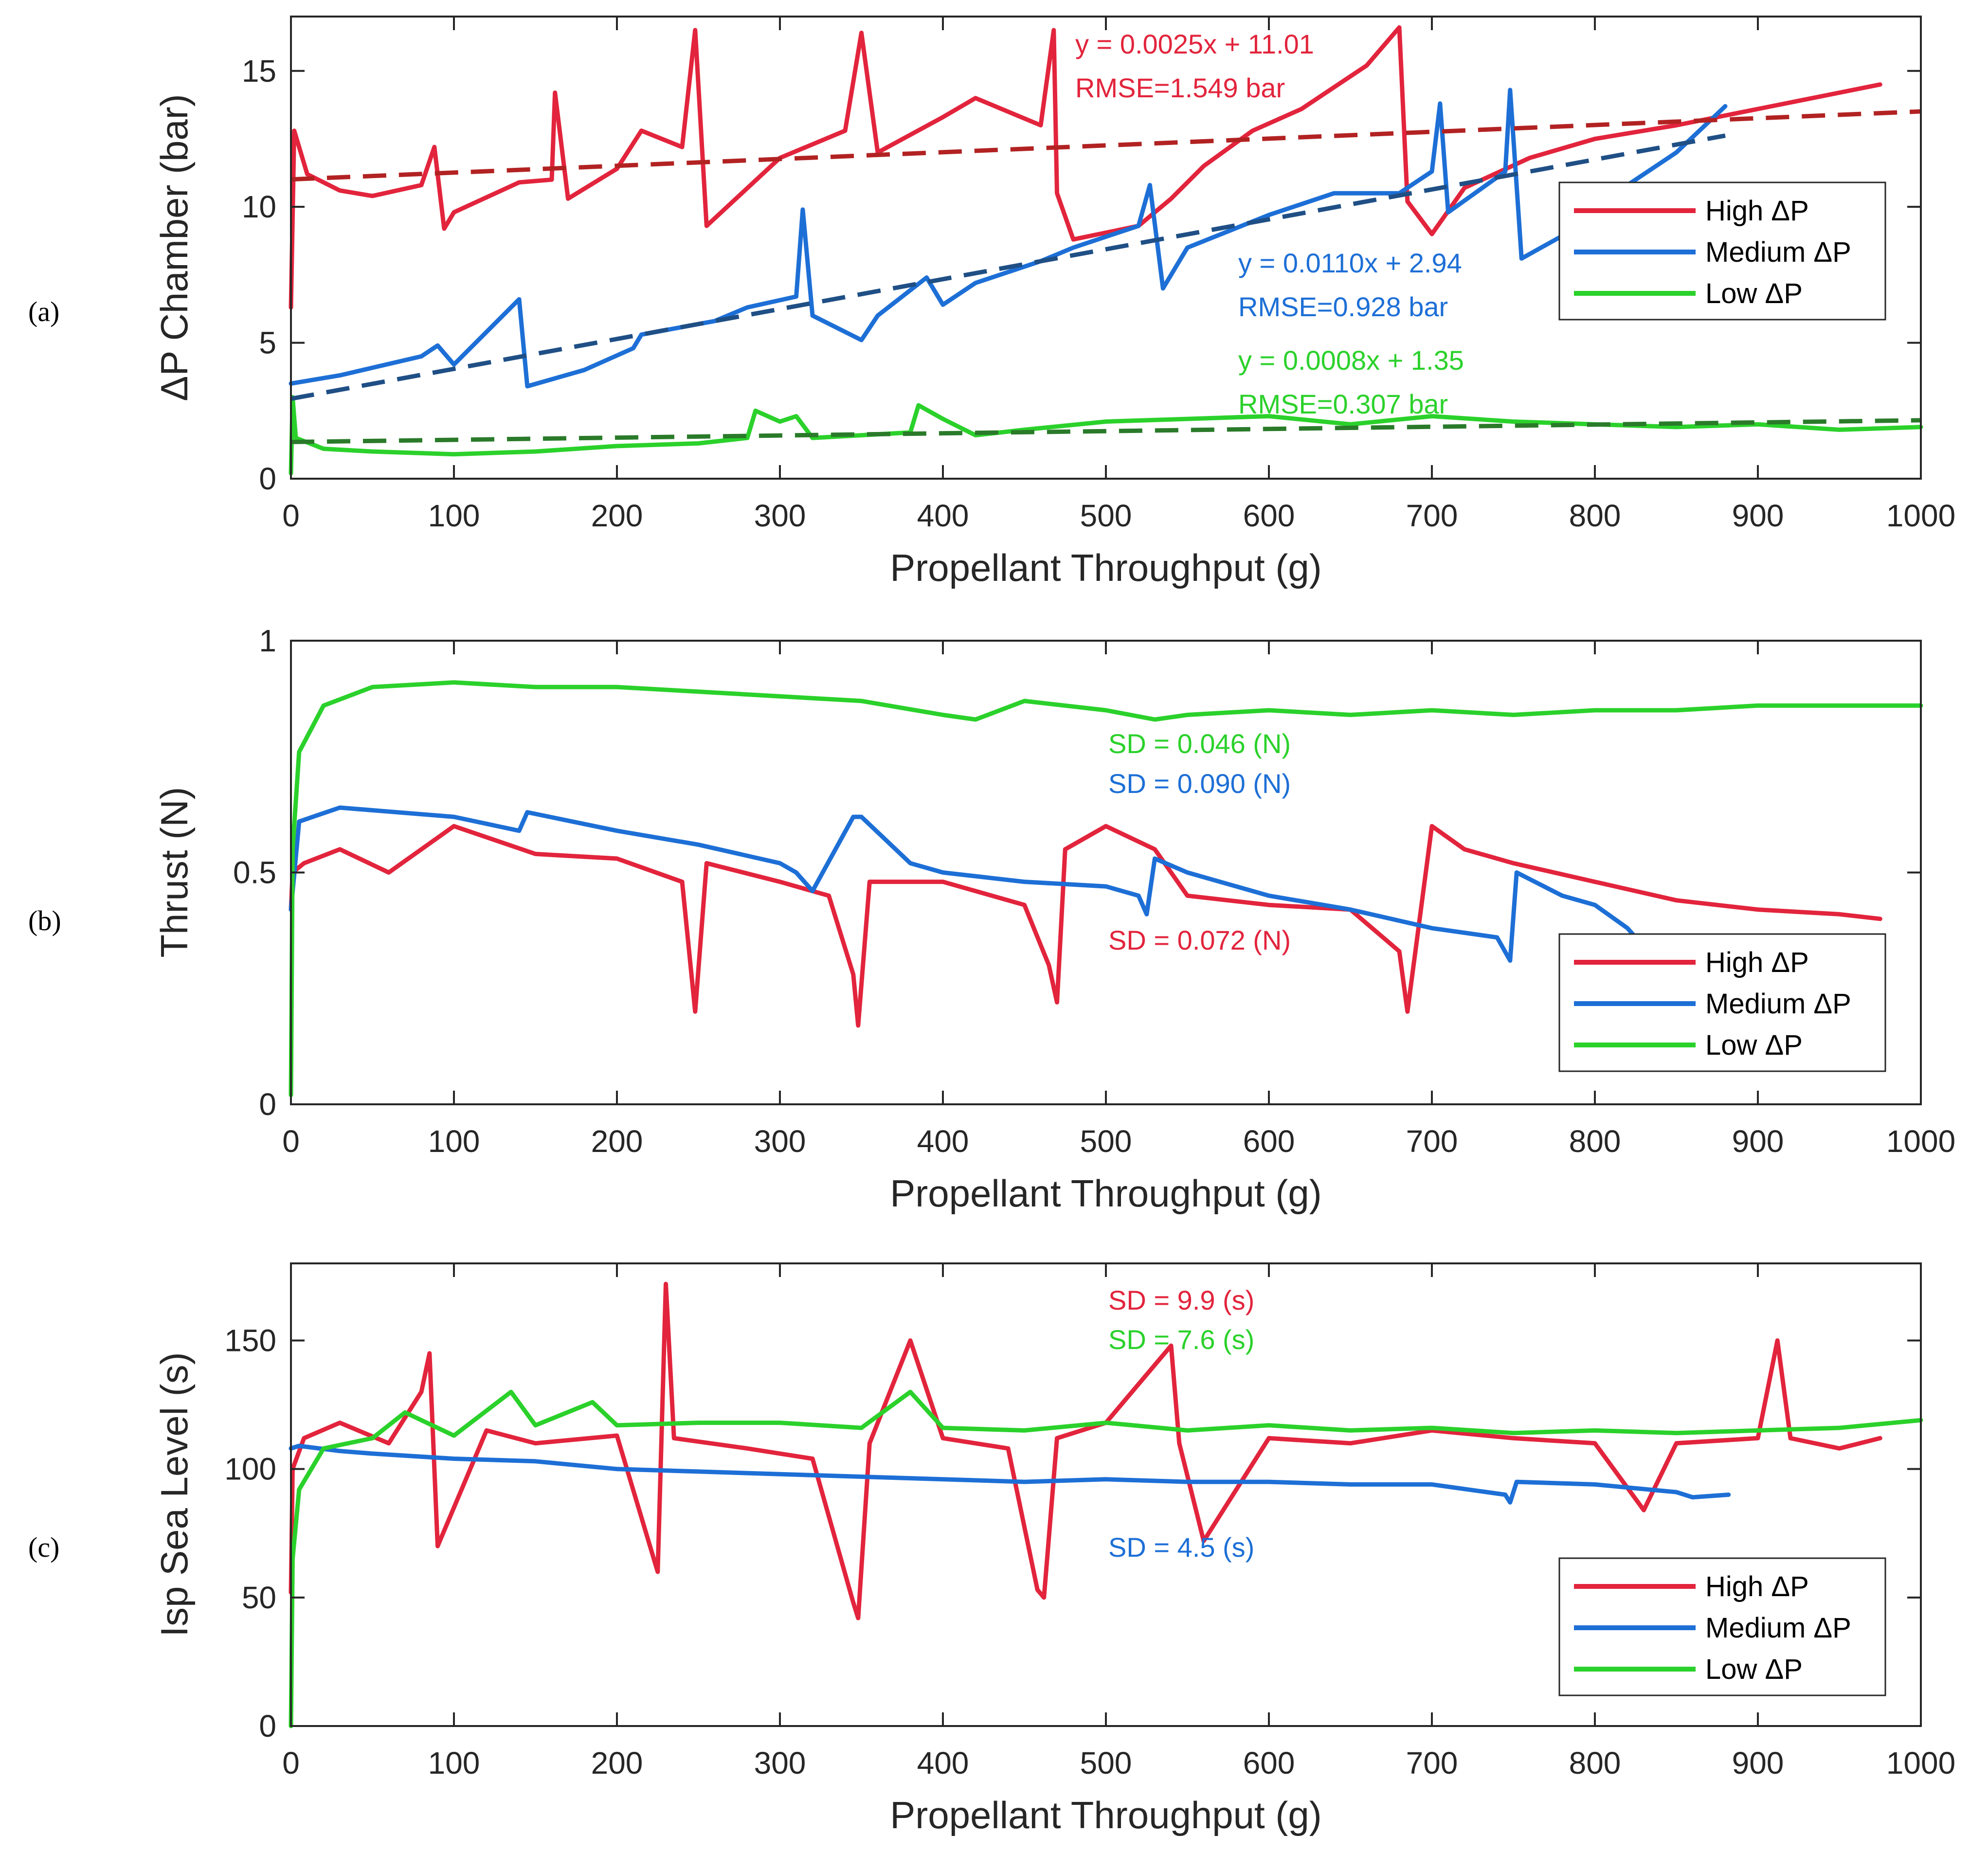  I want to click on series-line-low, so click(1106, 1559).